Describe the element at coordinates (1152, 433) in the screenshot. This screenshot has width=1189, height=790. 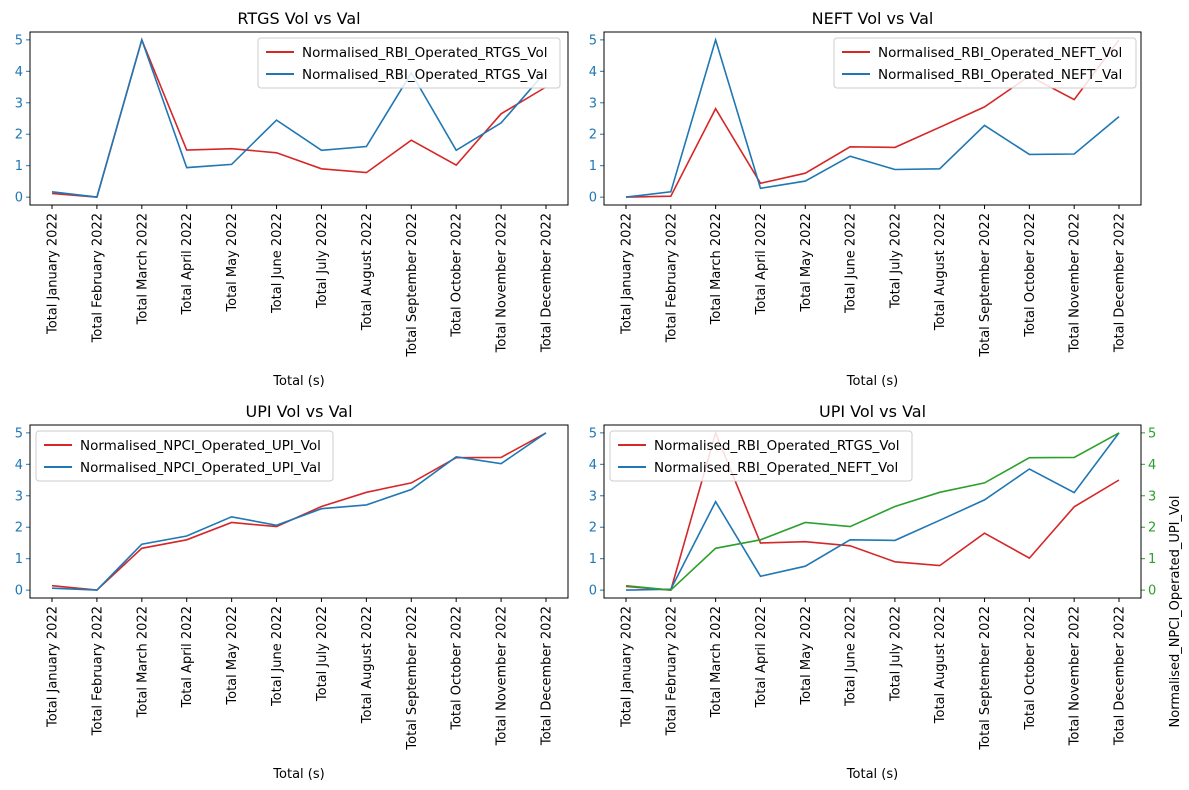
I see `secondary-y-tick-label: 5` at that location.